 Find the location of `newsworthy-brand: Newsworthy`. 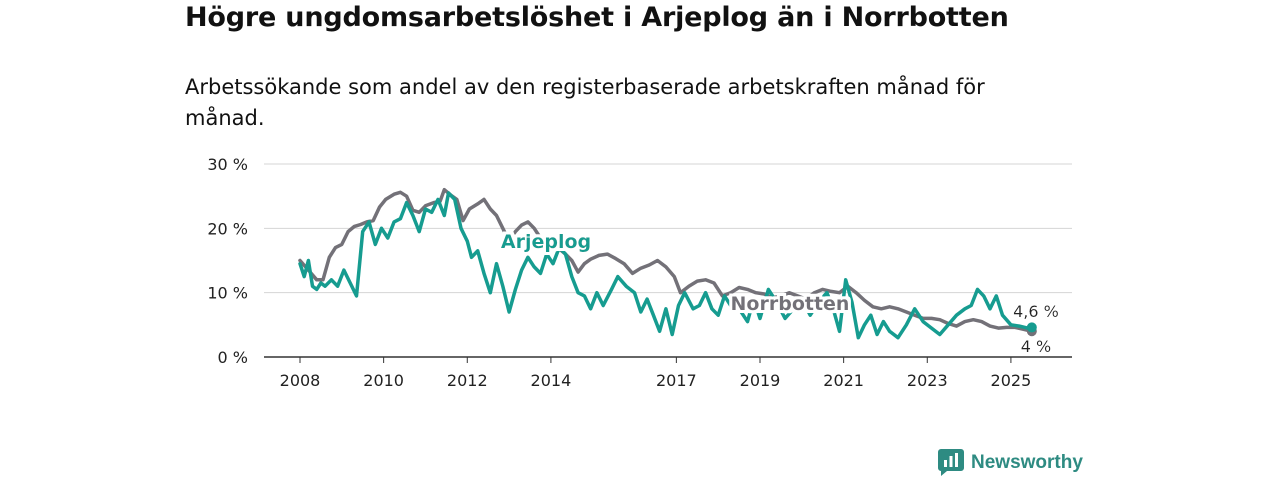

newsworthy-brand: Newsworthy is located at coordinates (1010, 462).